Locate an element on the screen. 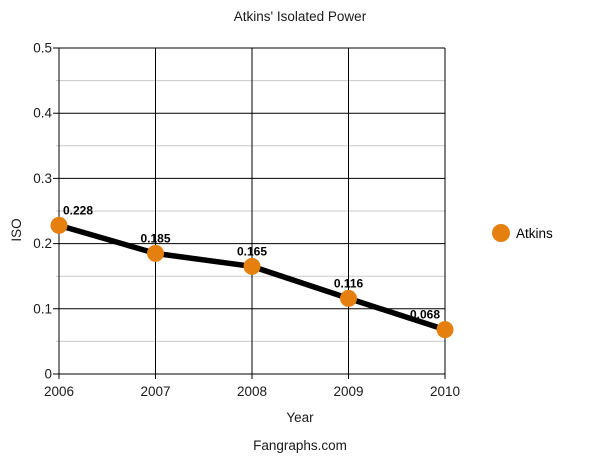  data-point-label: 0.068 is located at coordinates (425, 315).